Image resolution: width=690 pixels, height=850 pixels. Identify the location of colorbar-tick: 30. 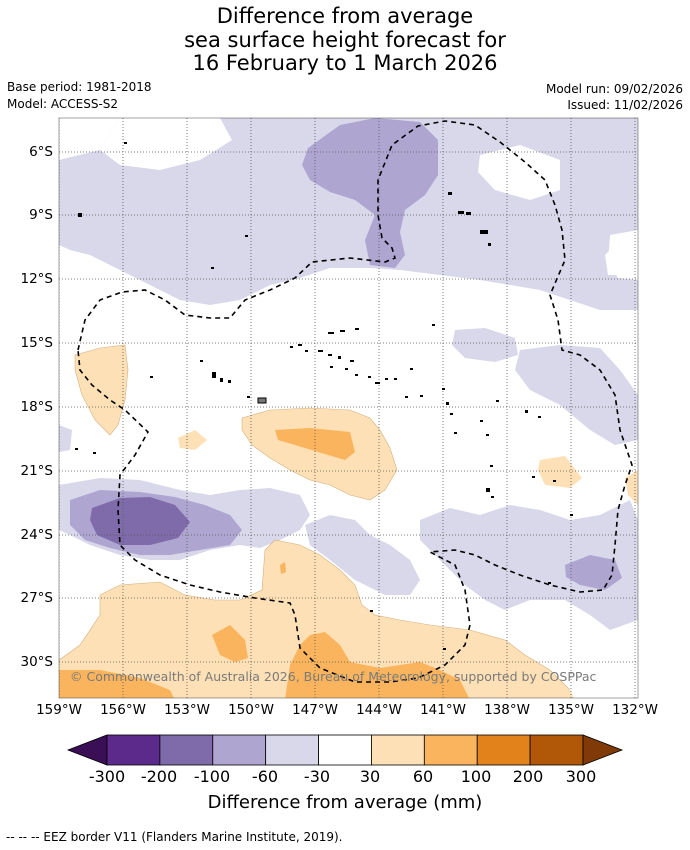
(370, 776).